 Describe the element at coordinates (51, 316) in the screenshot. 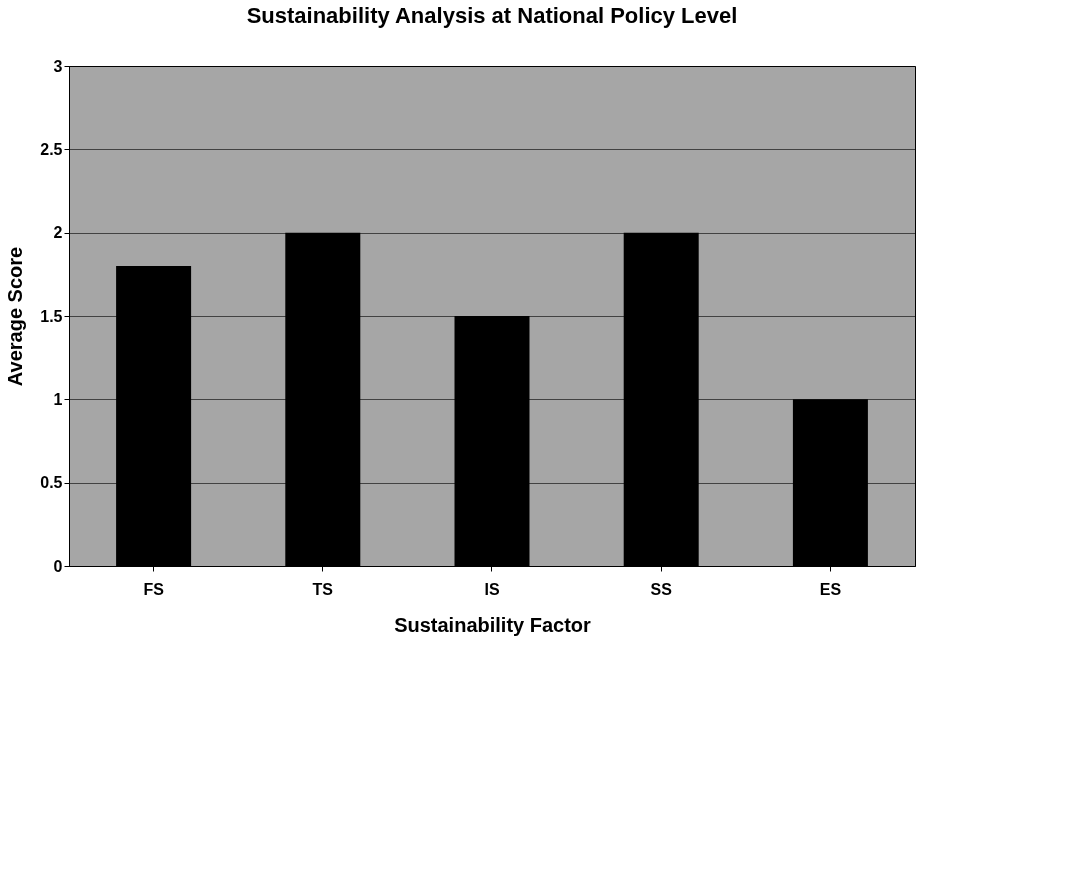

I see `y-tick-label: 1.5` at that location.